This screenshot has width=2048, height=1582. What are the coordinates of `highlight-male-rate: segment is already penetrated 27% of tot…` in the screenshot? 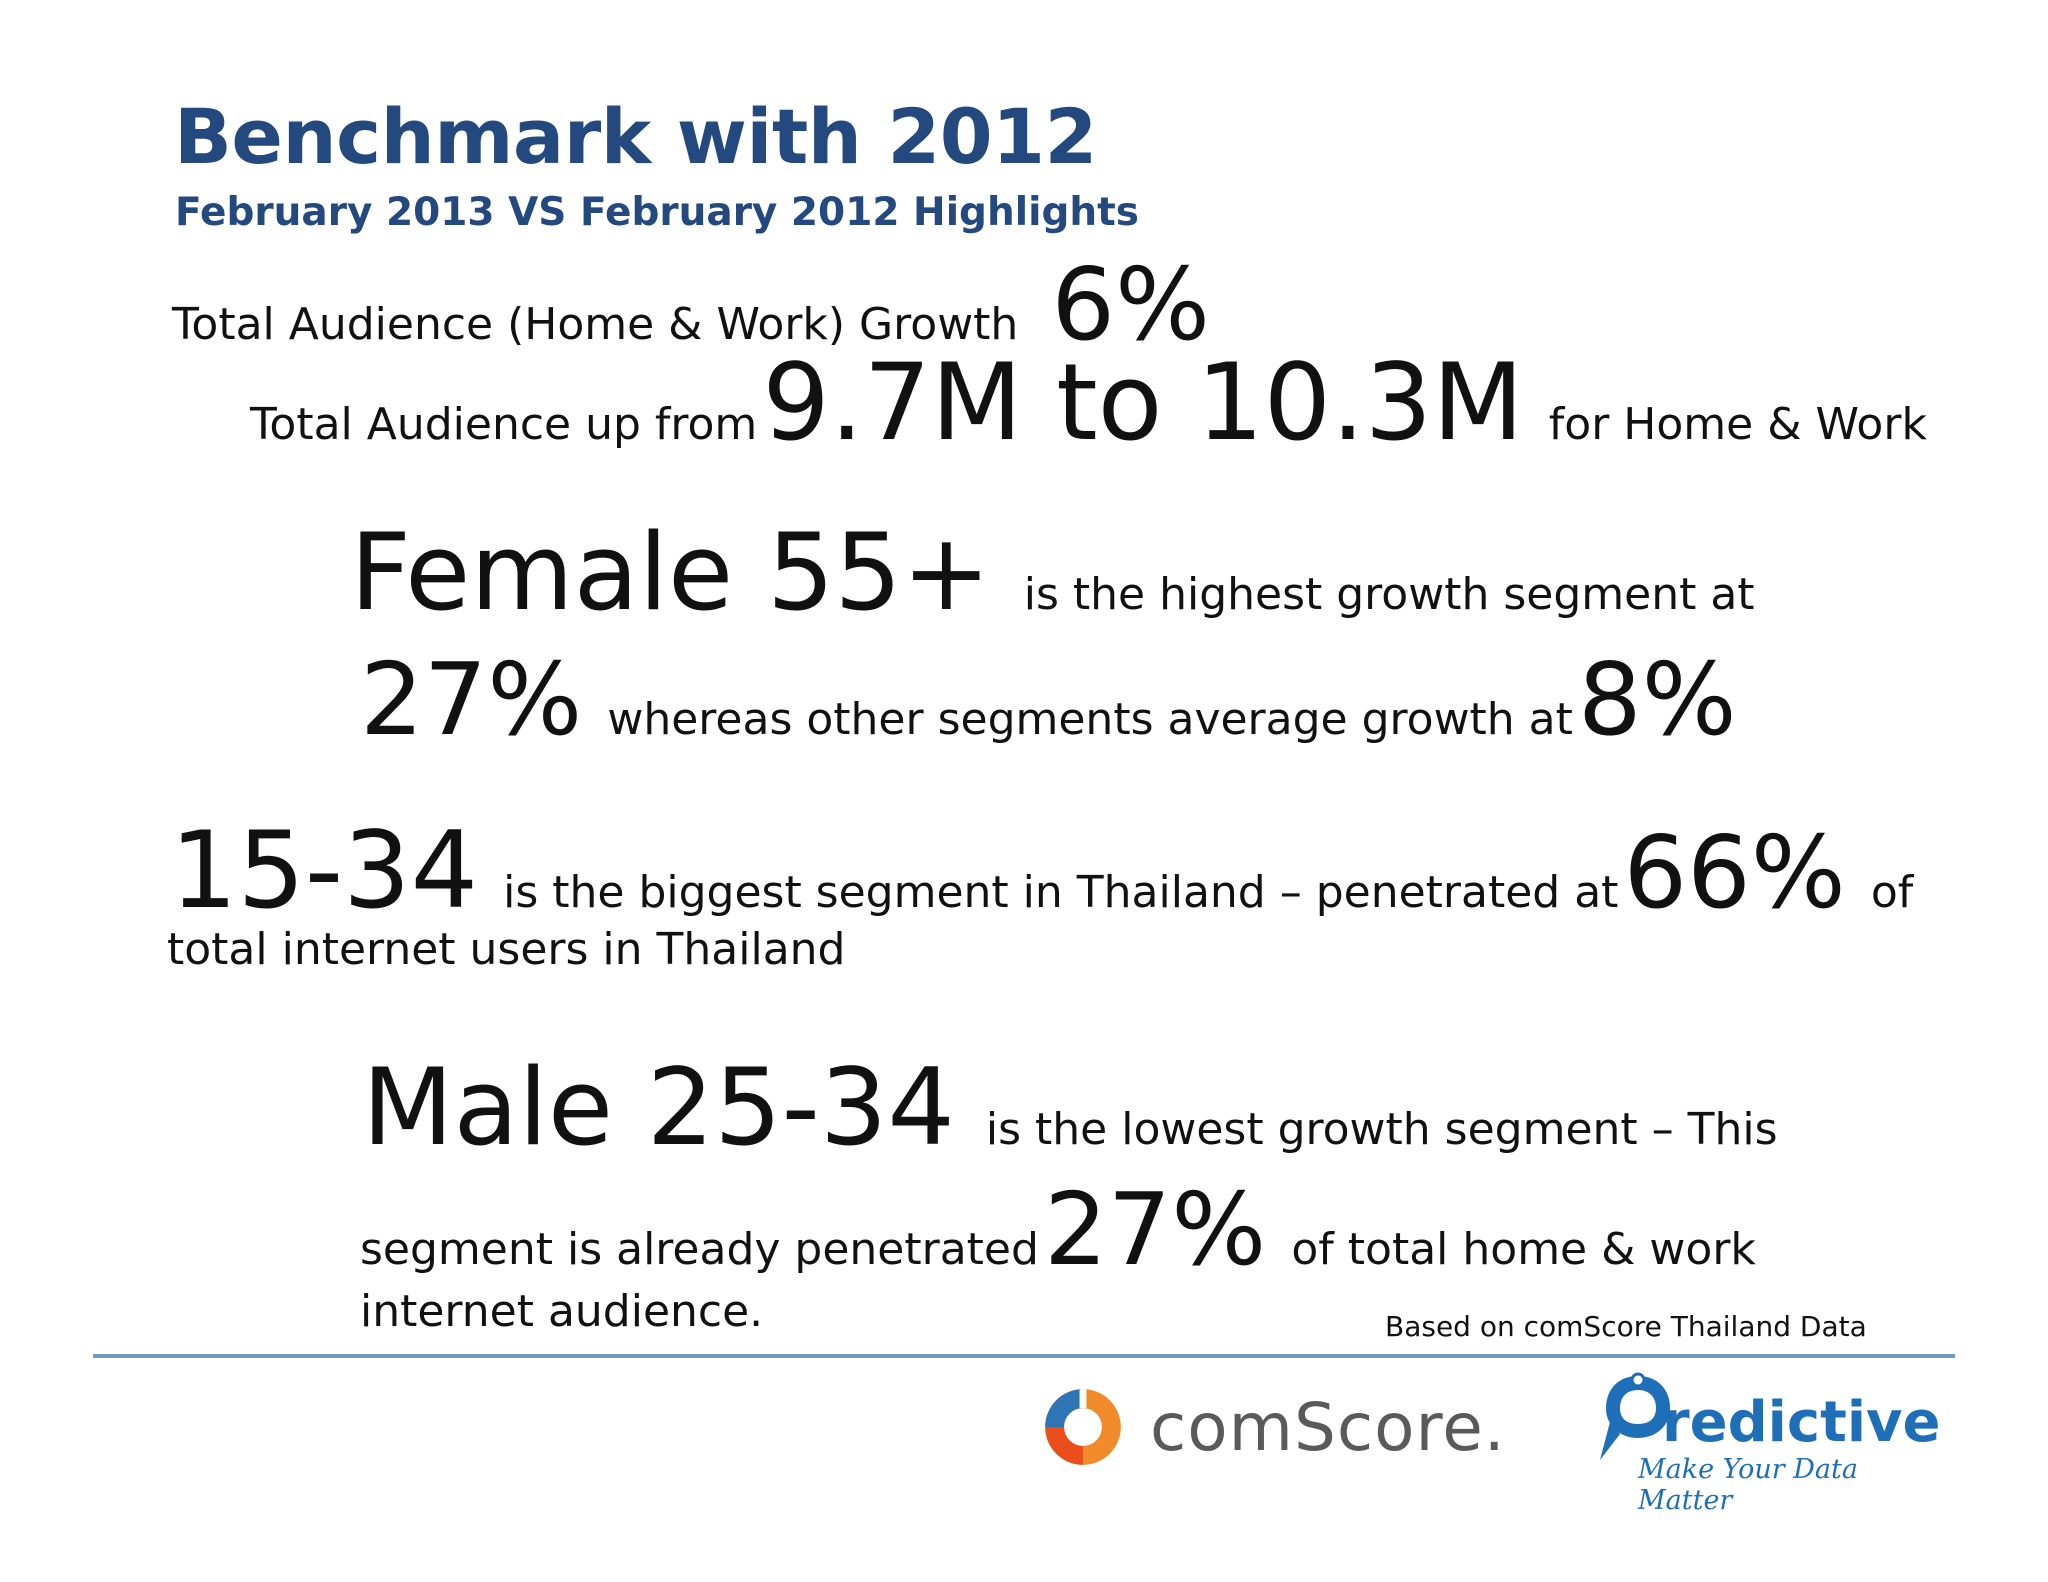 It's located at (1058, 1230).